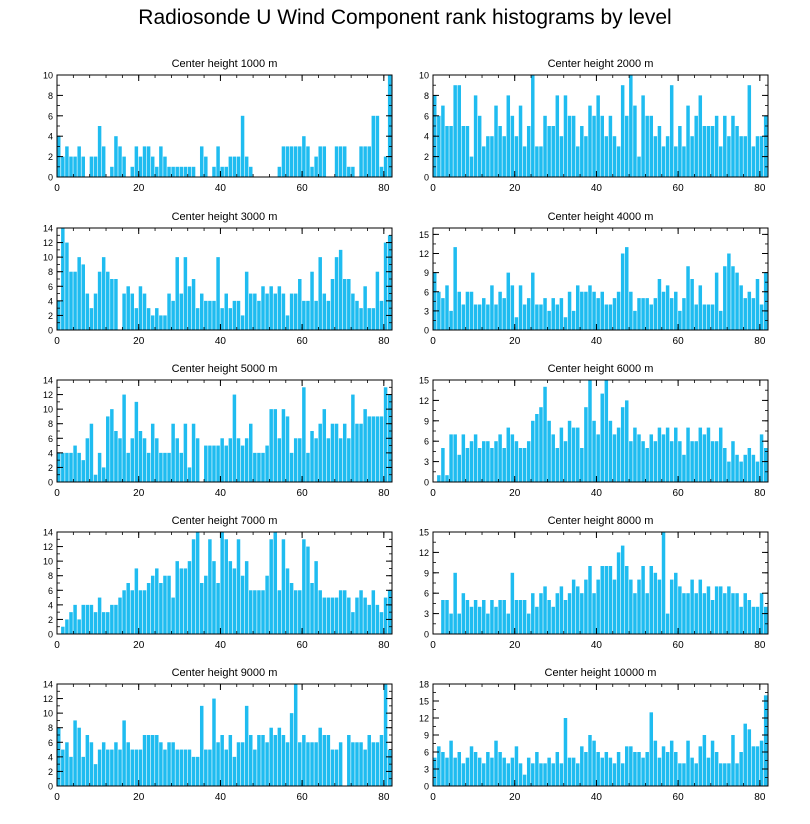 This screenshot has height=824, width=810. What do you see at coordinates (426, 421) in the screenshot?
I see `y-tick-label: 9` at bounding box center [426, 421].